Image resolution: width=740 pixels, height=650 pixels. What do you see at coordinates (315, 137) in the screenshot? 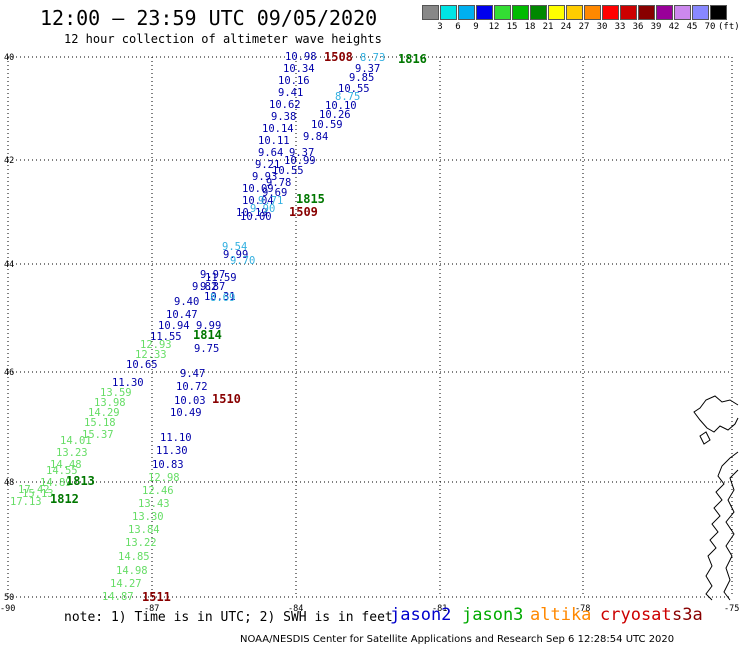
I see `wave-height-label: 9.84` at bounding box center [315, 137].